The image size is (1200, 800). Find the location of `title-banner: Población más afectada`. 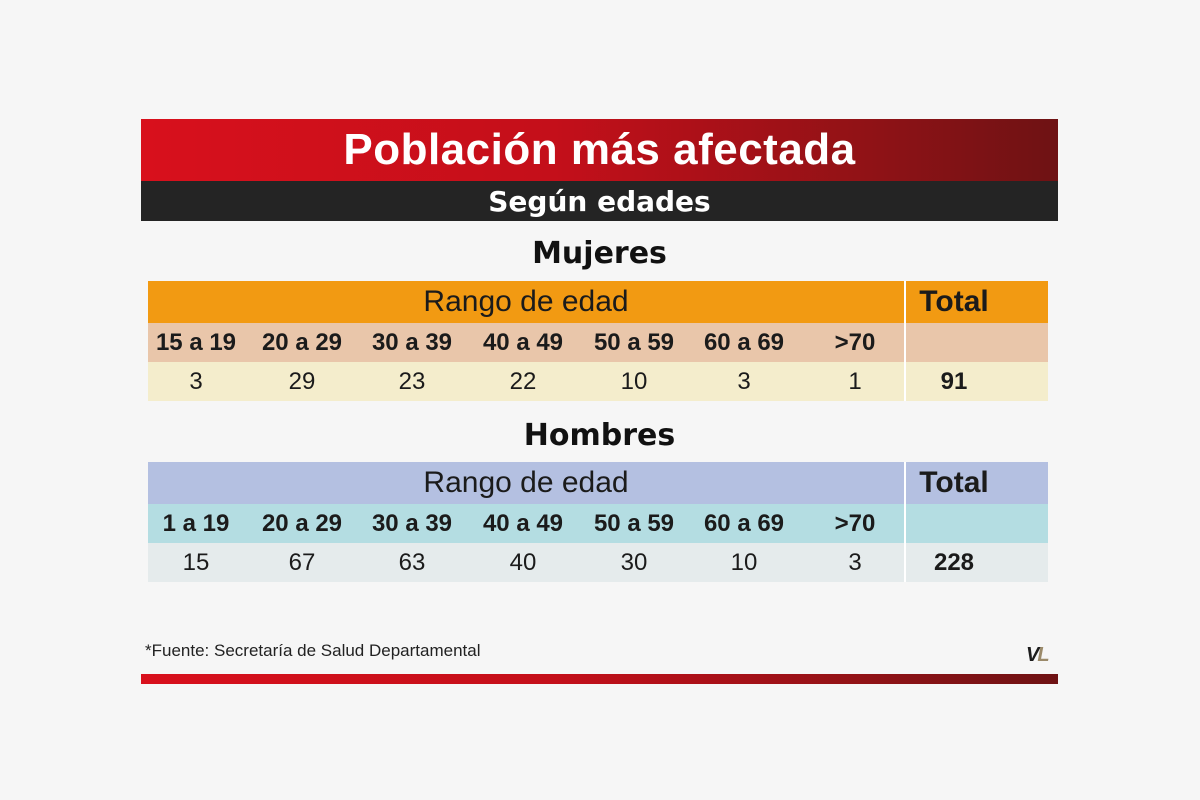

title-banner: Población más afectada is located at coordinates (599, 150).